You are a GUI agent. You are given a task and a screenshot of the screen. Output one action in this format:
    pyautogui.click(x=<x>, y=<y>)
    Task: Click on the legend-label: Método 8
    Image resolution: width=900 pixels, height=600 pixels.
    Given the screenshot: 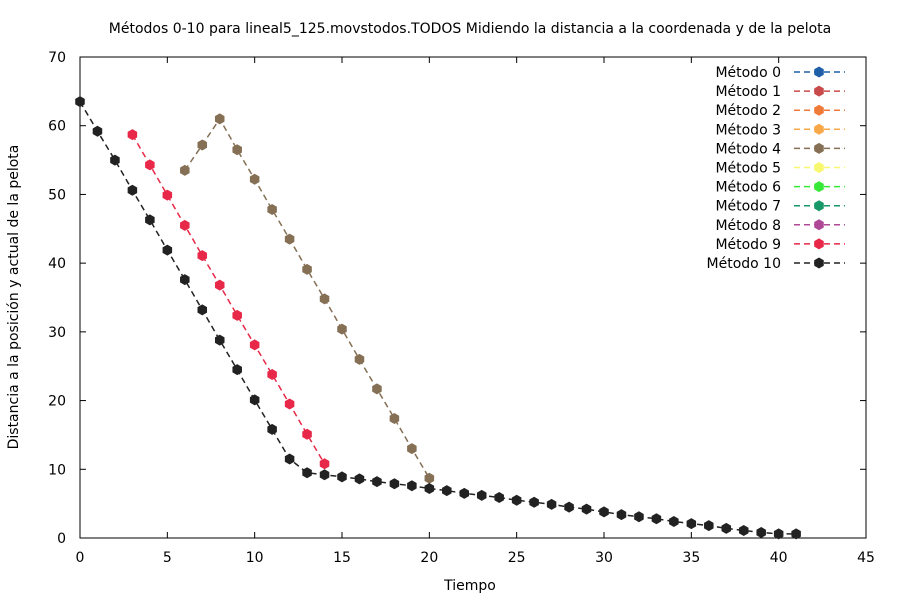 What is the action you would take?
    pyautogui.click(x=748, y=226)
    